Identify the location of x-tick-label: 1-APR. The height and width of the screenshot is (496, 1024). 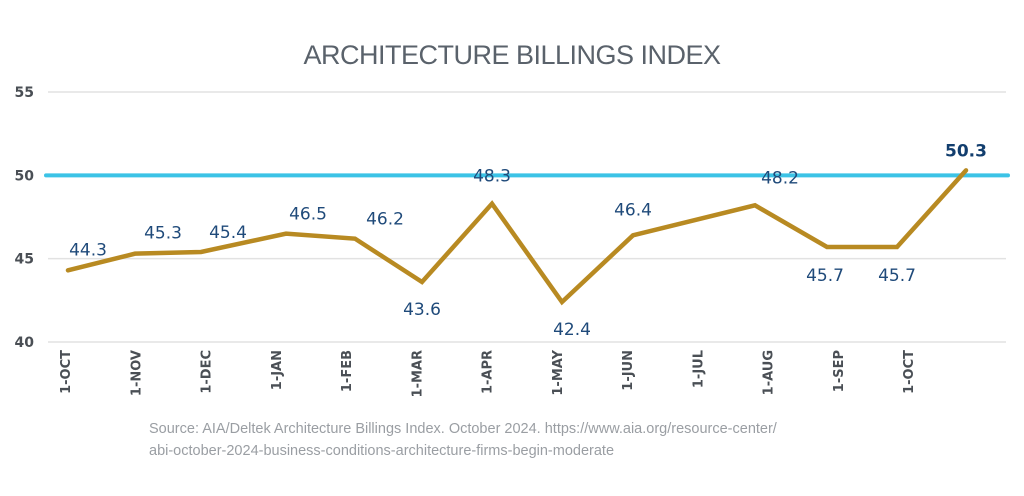
(488, 372).